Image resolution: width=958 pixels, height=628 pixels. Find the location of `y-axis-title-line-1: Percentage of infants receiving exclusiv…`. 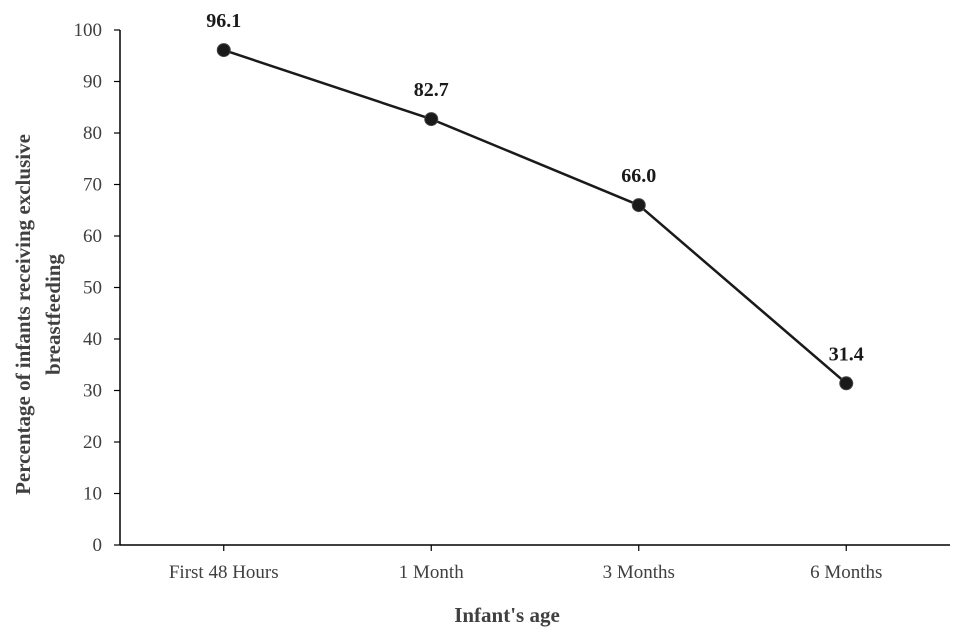

y-axis-title-line-1: Percentage of infants receiving exclusiv… is located at coordinates (23, 314).